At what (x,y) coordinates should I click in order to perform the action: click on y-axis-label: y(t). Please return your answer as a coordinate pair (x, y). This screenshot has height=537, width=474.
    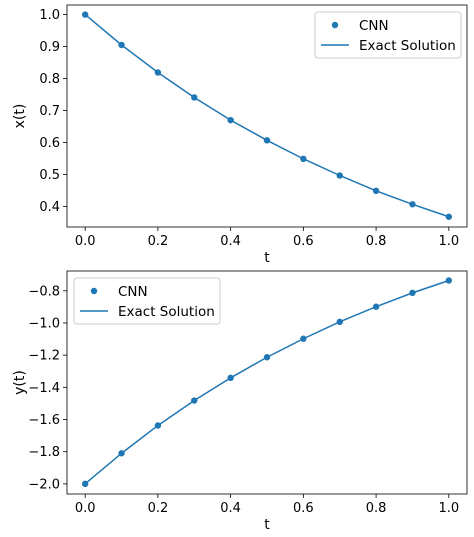
    Looking at the image, I should click on (20, 382).